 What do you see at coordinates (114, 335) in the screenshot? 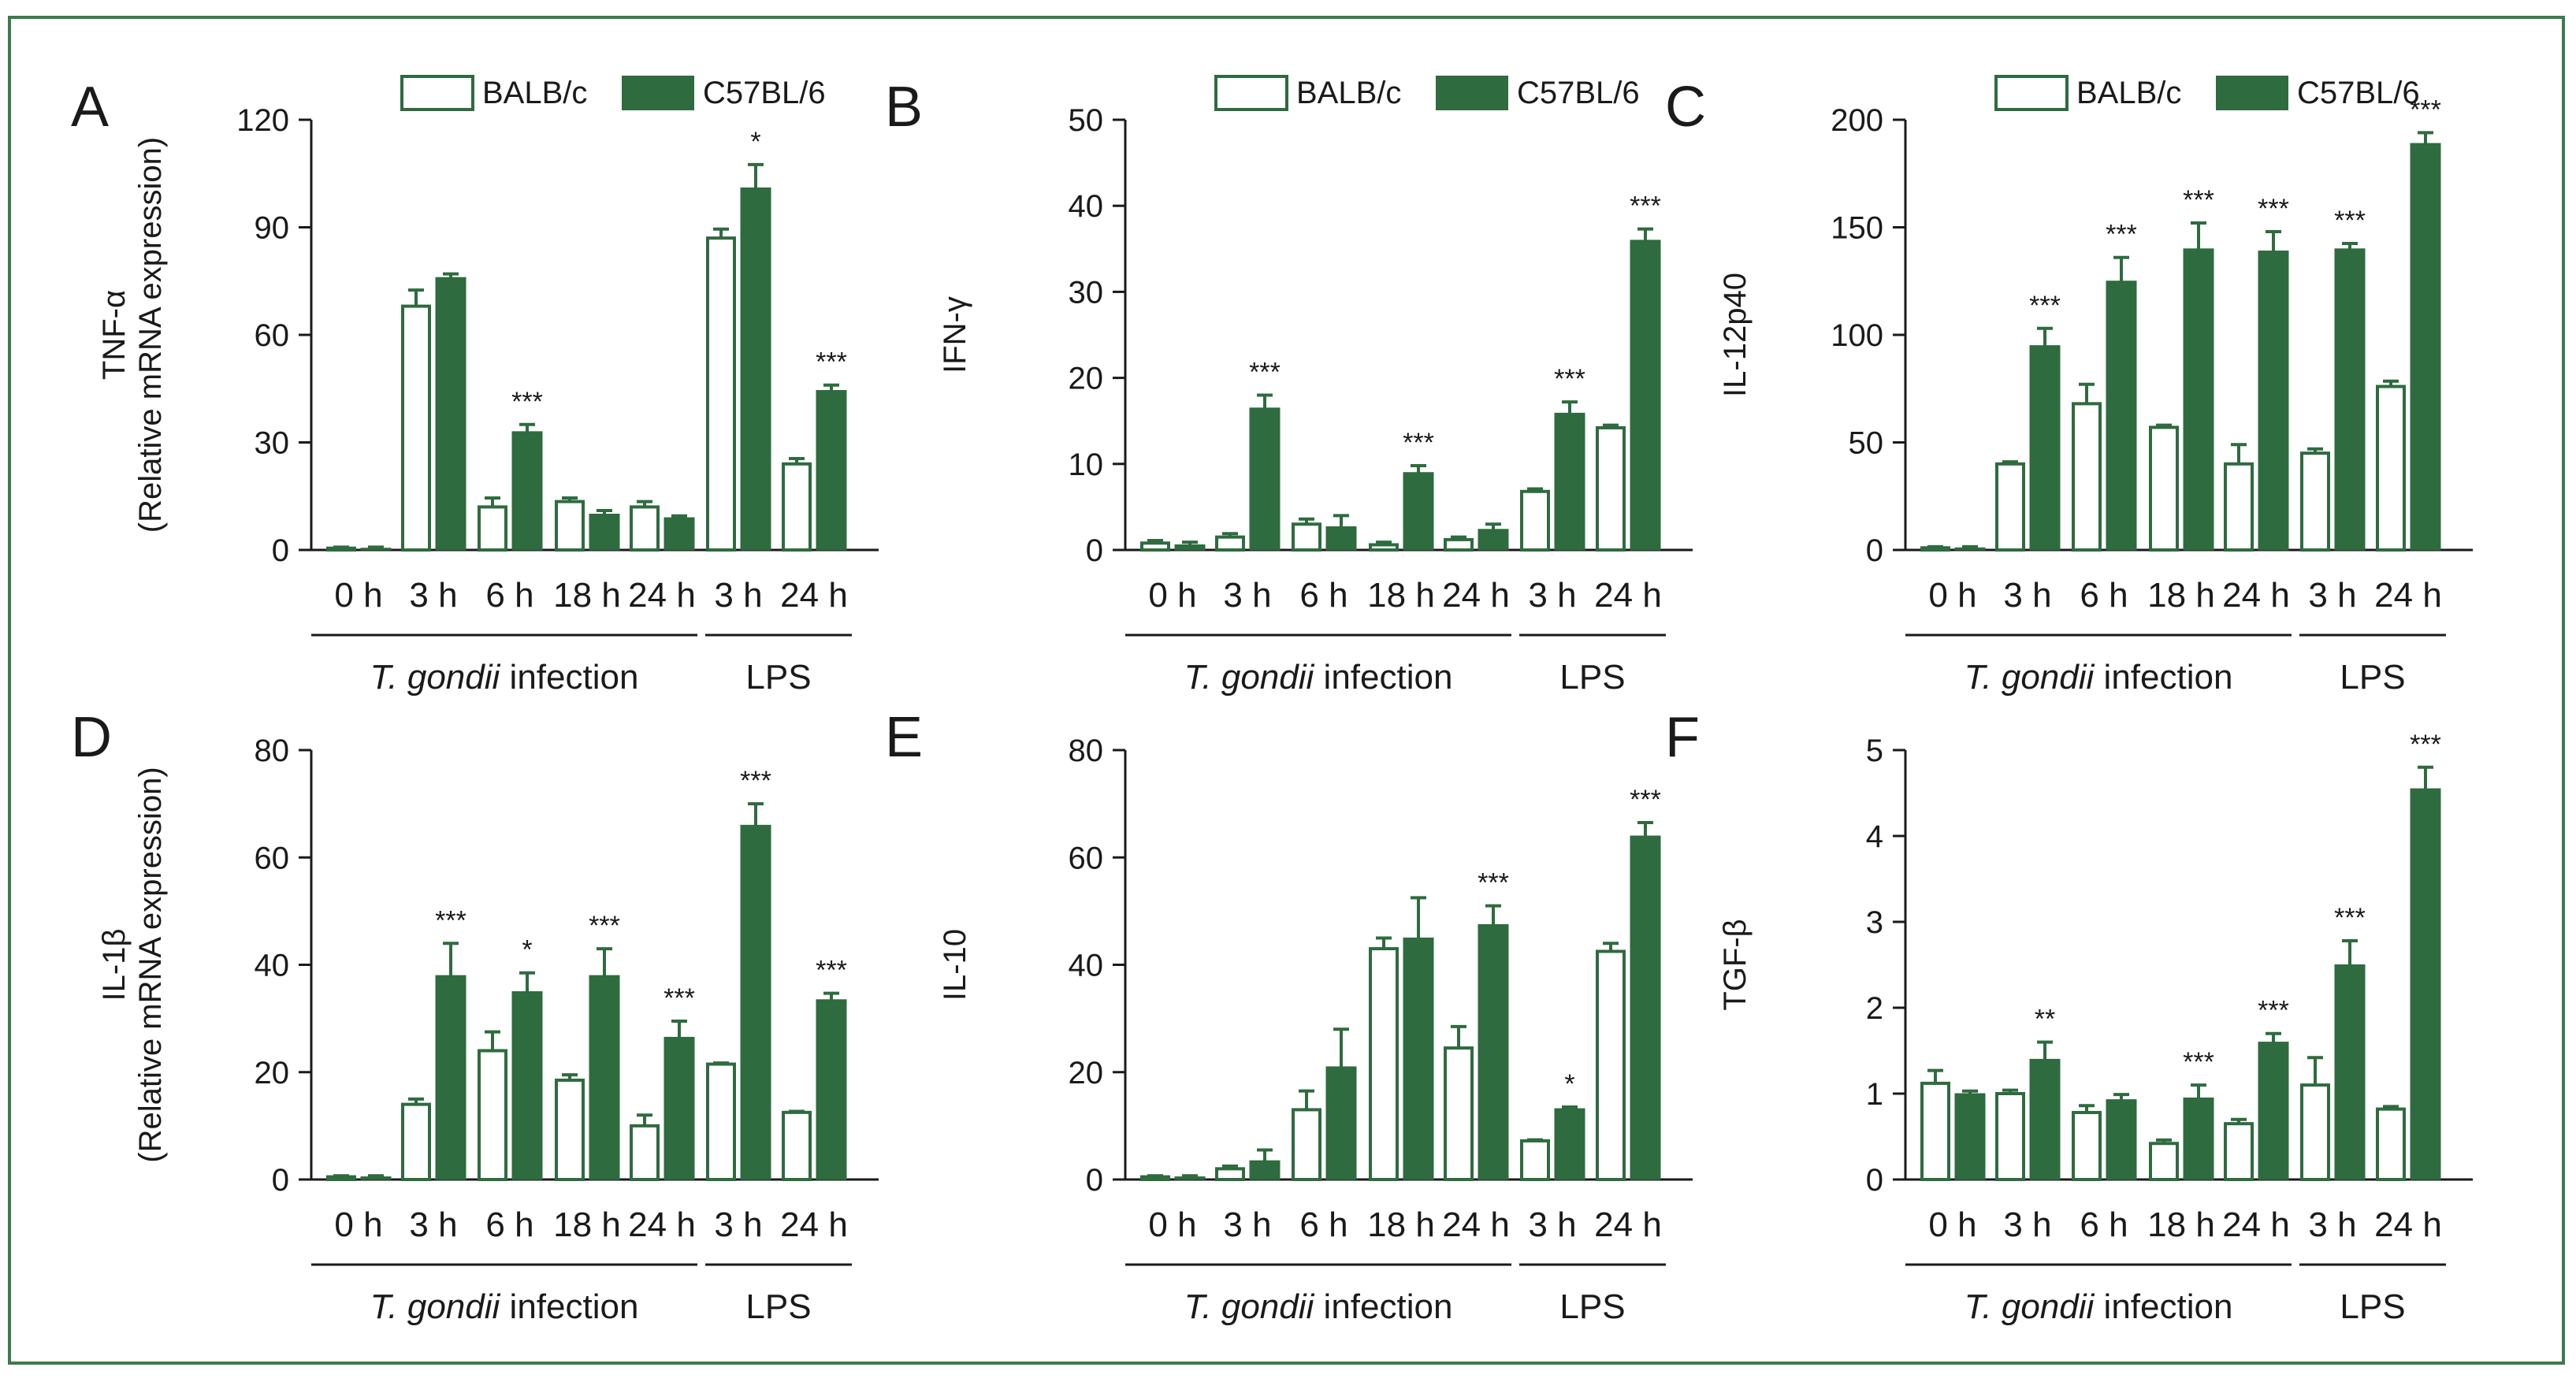
I see `y-axis-label-top: TNF-α` at bounding box center [114, 335].